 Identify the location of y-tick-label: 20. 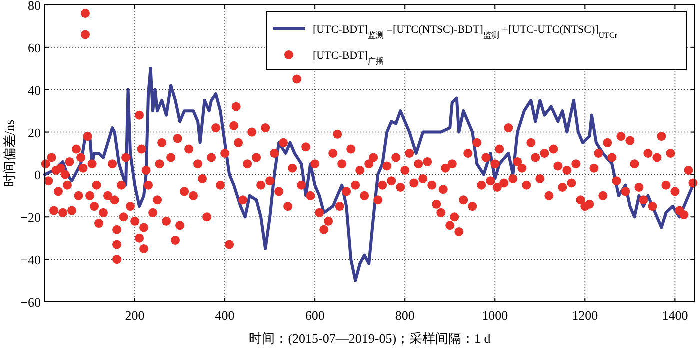
(34, 132).